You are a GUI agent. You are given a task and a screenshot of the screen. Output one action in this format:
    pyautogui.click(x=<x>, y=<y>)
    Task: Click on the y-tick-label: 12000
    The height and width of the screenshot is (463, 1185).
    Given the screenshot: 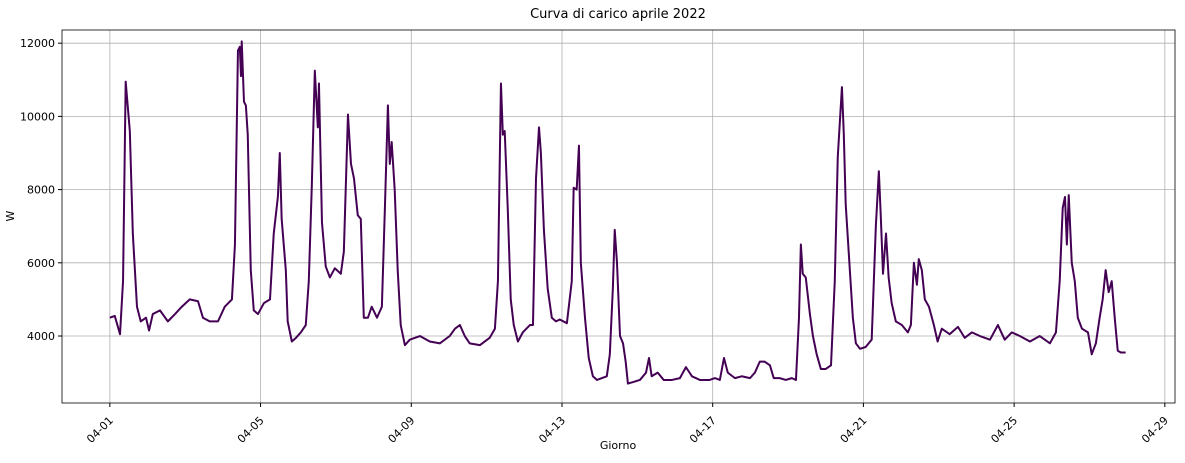 What is the action you would take?
    pyautogui.click(x=37, y=43)
    